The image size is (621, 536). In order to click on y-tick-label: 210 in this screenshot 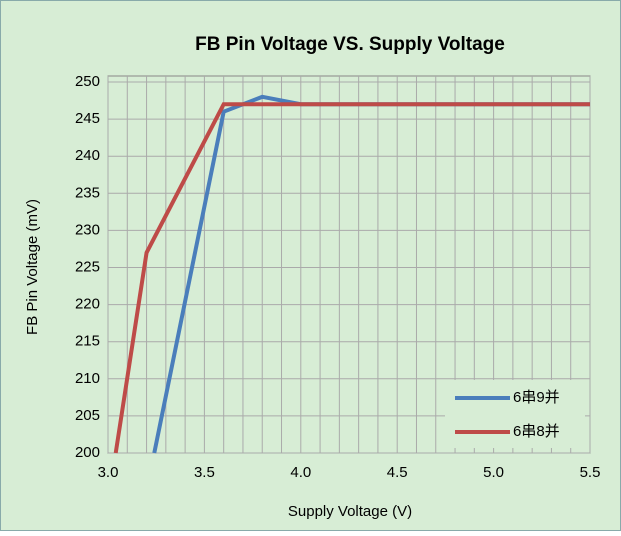, I will do `click(87, 378)`.